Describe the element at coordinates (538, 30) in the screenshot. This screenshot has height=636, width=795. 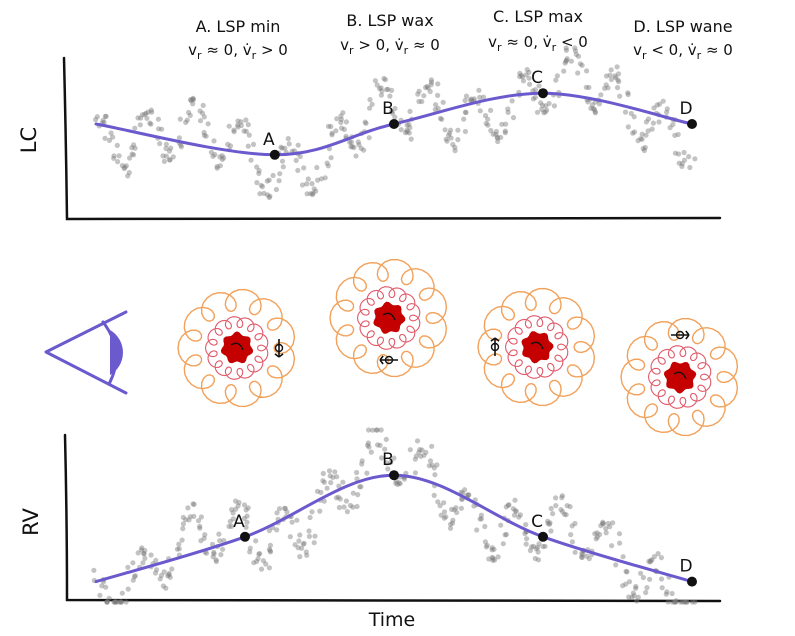
I see `phase-header-c: C. LSP max vr ≈ 0, v̇r < 0` at that location.